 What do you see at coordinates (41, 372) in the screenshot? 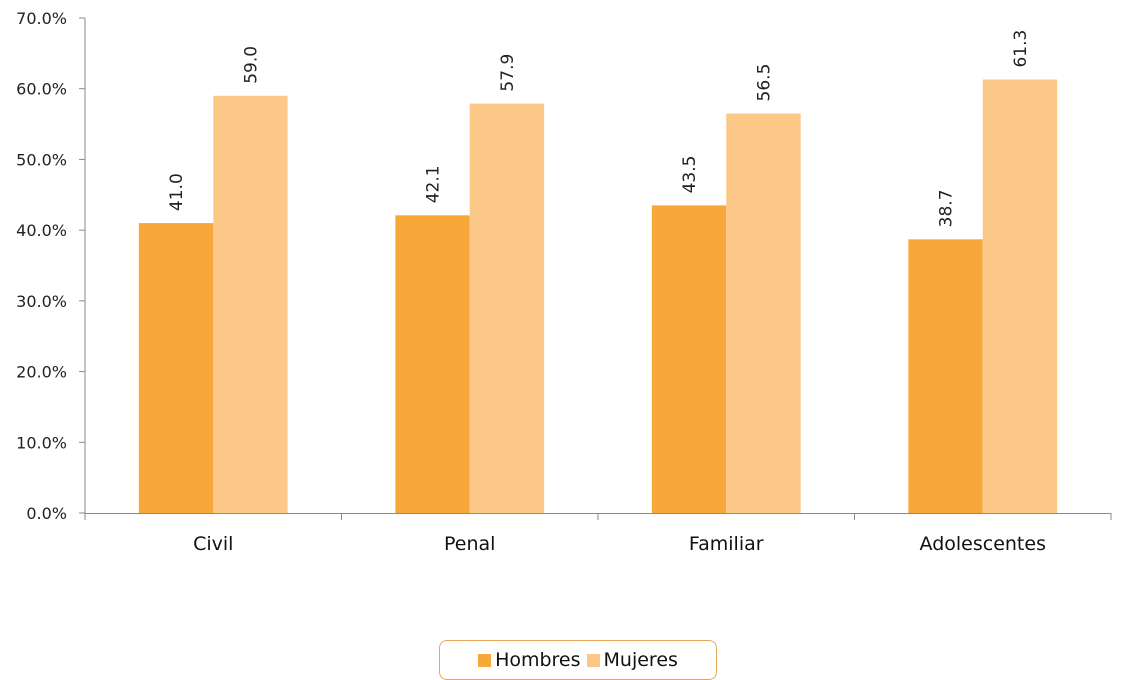
I see `y-tick-label: 20.0%` at bounding box center [41, 372].